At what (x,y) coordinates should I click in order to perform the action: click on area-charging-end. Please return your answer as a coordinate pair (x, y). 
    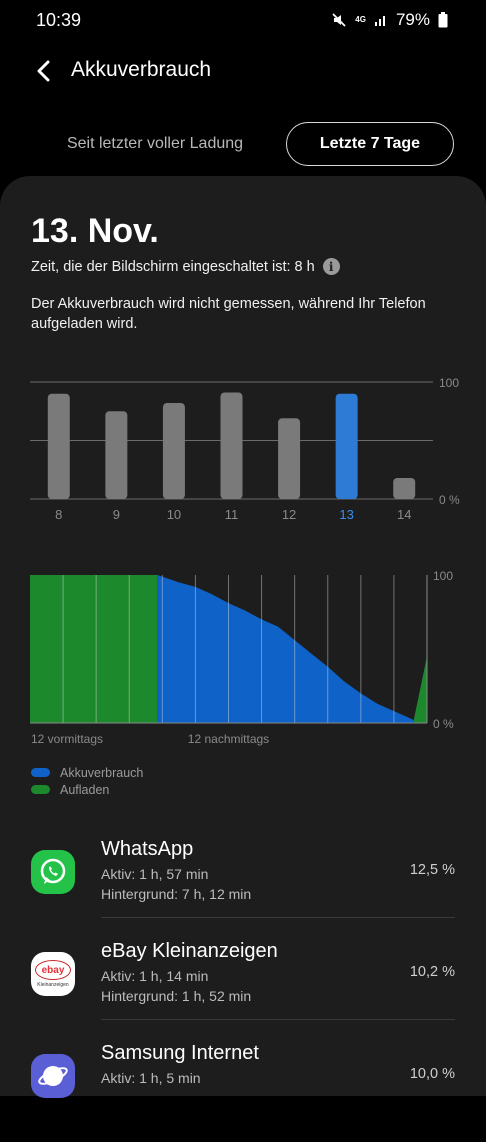
    Looking at the image, I should click on (420, 689).